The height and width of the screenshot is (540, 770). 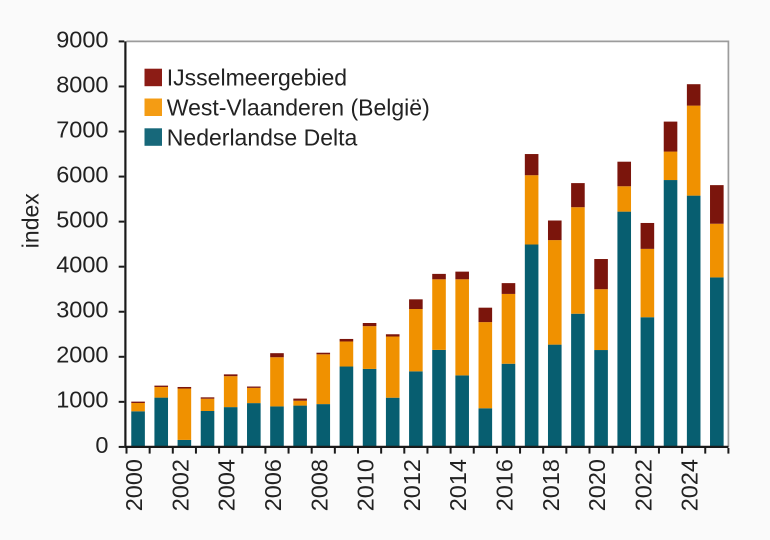 What do you see at coordinates (690, 485) in the screenshot?
I see `svg-text: 2024` at bounding box center [690, 485].